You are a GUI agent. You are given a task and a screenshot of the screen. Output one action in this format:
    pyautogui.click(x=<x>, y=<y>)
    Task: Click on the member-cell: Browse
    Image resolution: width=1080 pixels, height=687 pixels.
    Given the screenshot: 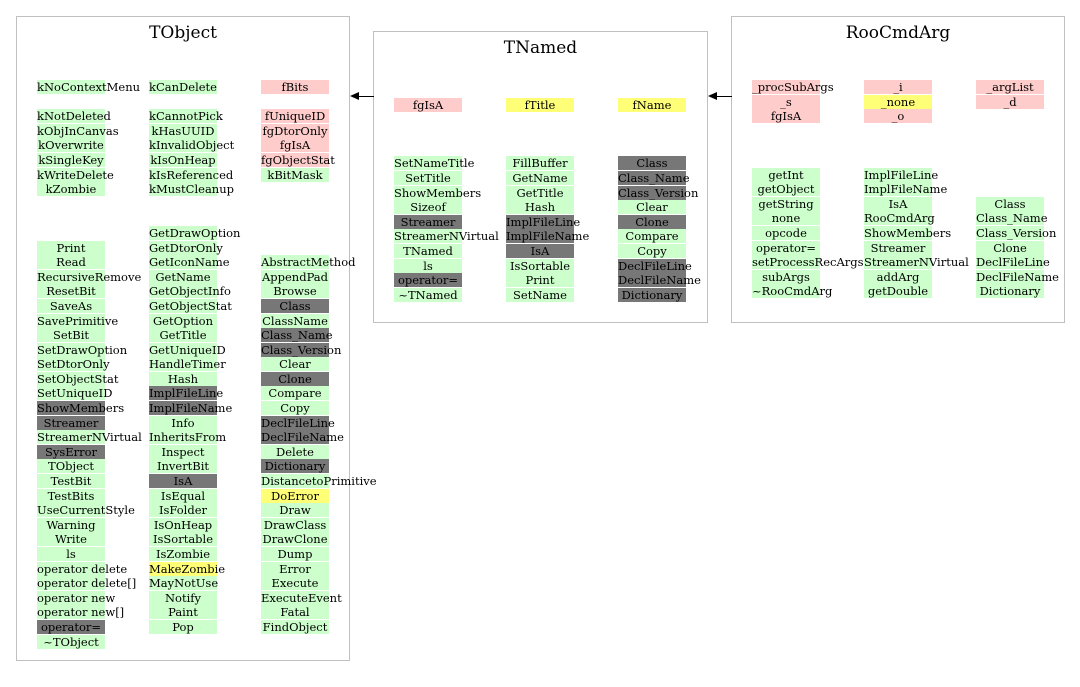 What is the action you would take?
    pyautogui.click(x=295, y=291)
    